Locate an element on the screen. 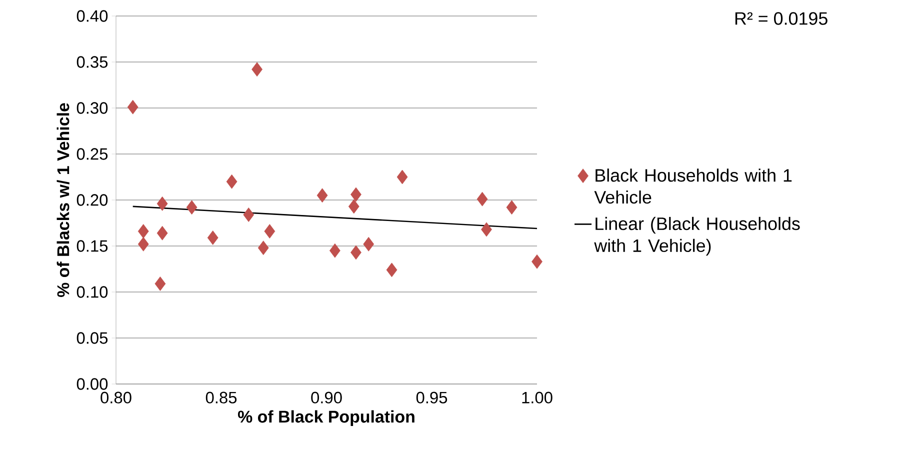  x-tick-label: 1.00 is located at coordinates (537, 398).